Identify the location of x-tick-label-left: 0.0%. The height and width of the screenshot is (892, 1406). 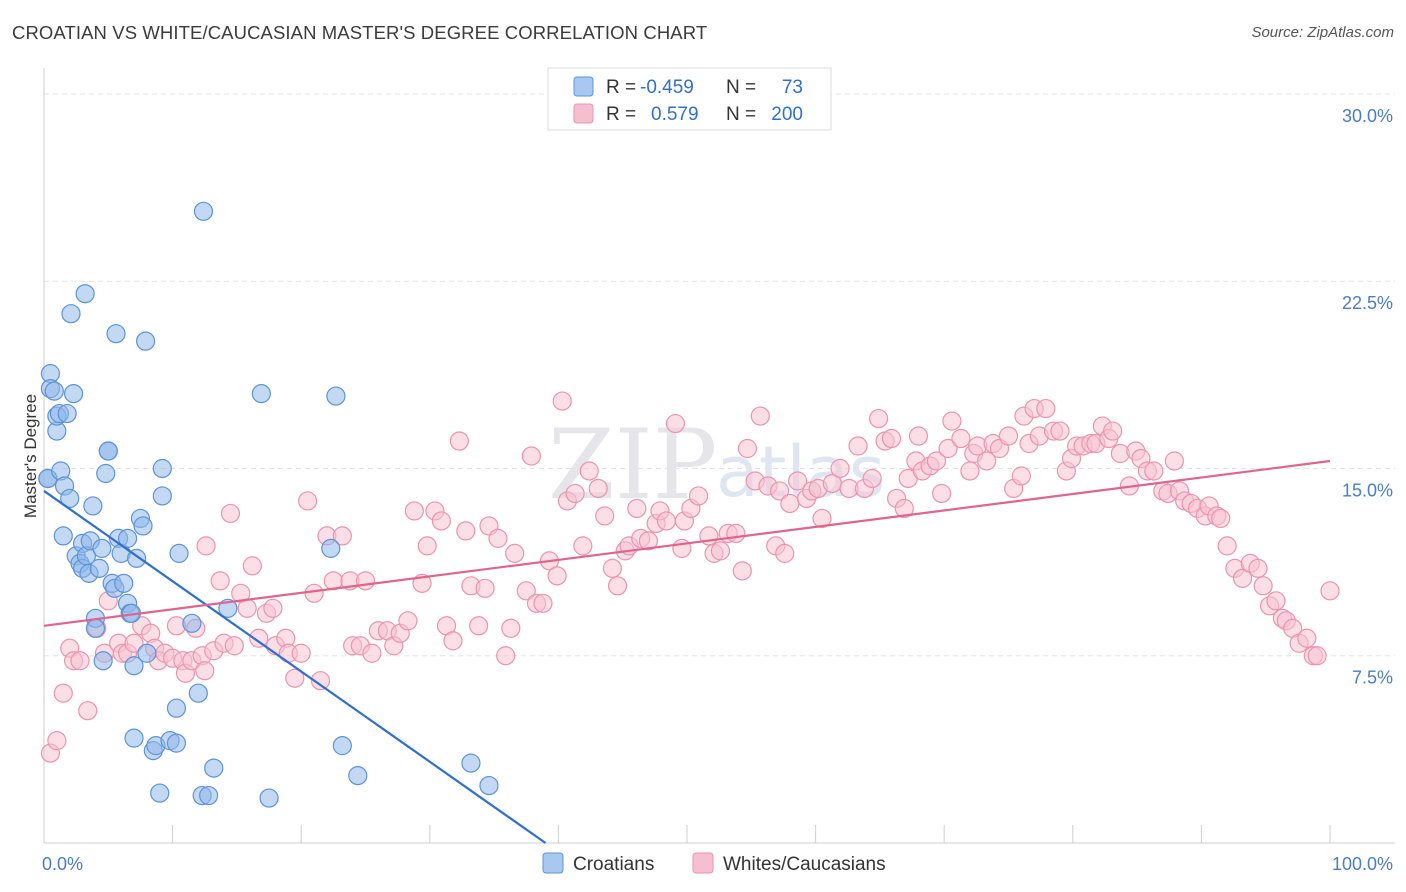
(62, 864).